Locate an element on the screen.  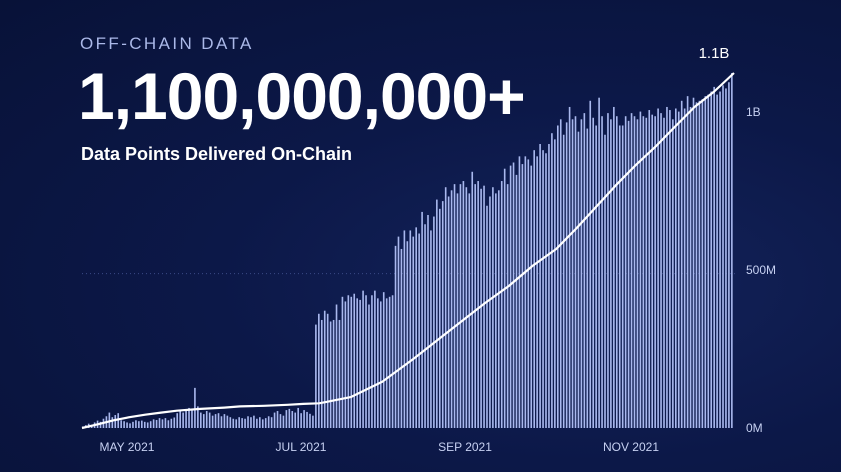
chart-eyebrow: OFF-CHAIN DATA is located at coordinates (167, 43).